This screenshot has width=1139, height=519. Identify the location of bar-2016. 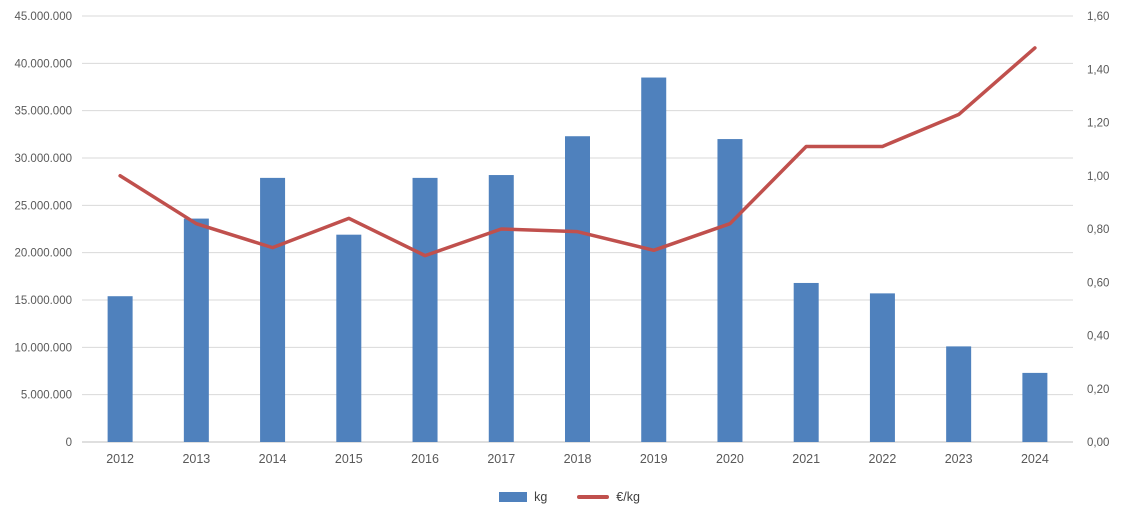
(425, 309).